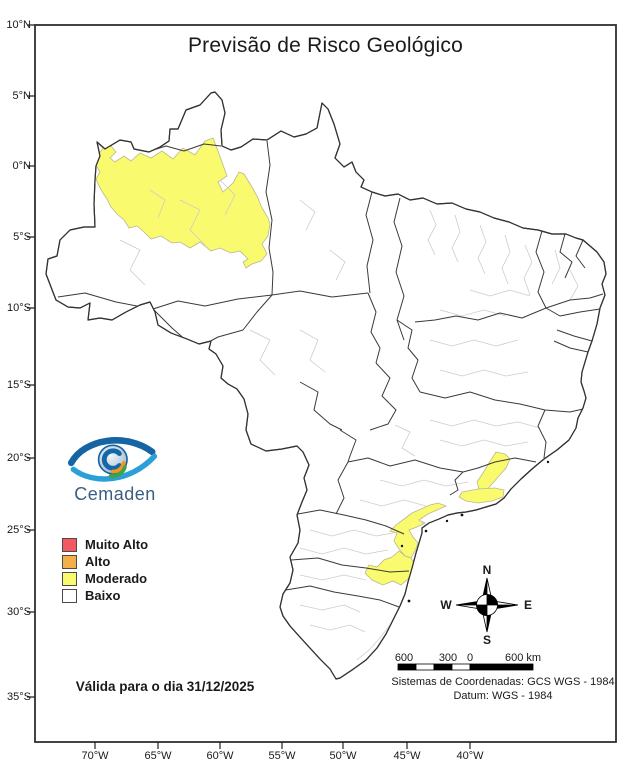 The image size is (626, 768). I want to click on lon-label-50w: 50°W, so click(343, 756).